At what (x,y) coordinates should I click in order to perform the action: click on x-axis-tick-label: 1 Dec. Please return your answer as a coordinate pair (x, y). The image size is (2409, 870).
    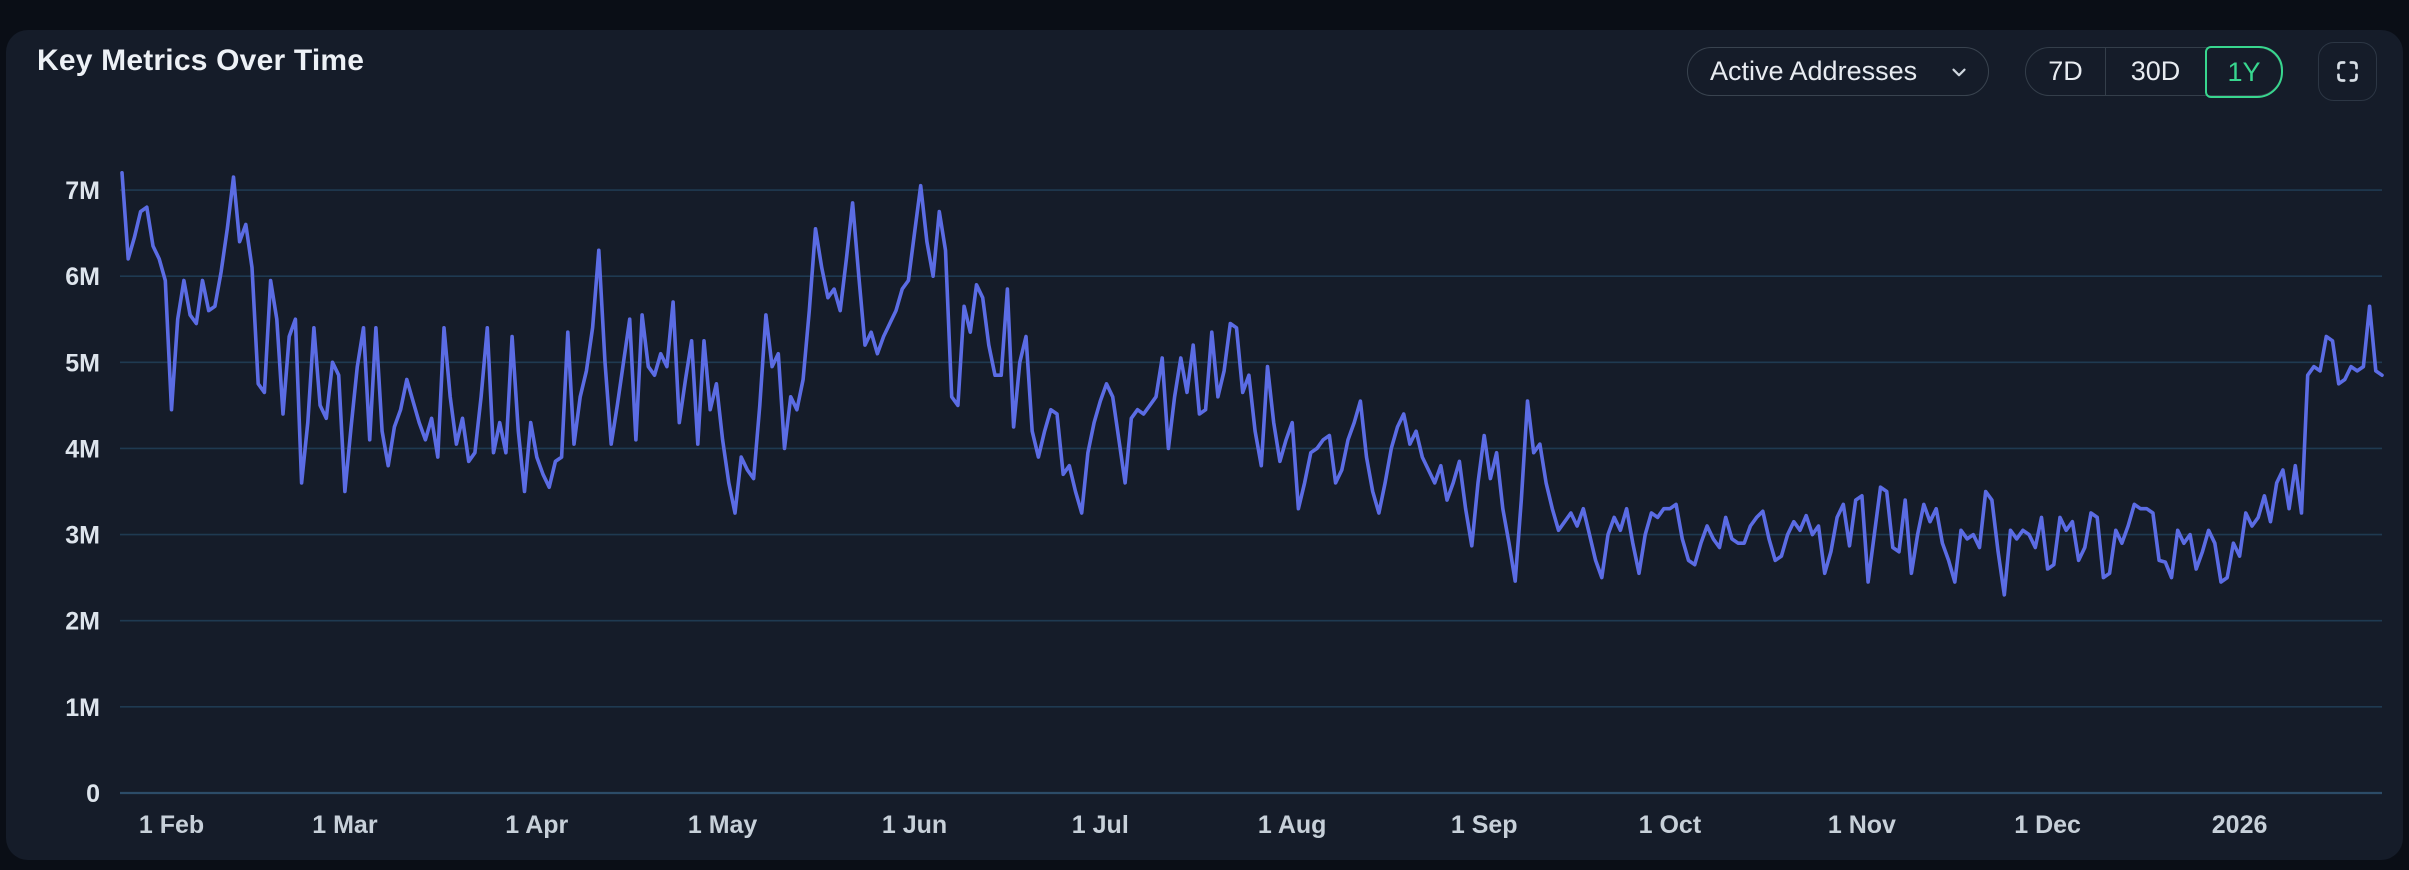
    Looking at the image, I should click on (2047, 825).